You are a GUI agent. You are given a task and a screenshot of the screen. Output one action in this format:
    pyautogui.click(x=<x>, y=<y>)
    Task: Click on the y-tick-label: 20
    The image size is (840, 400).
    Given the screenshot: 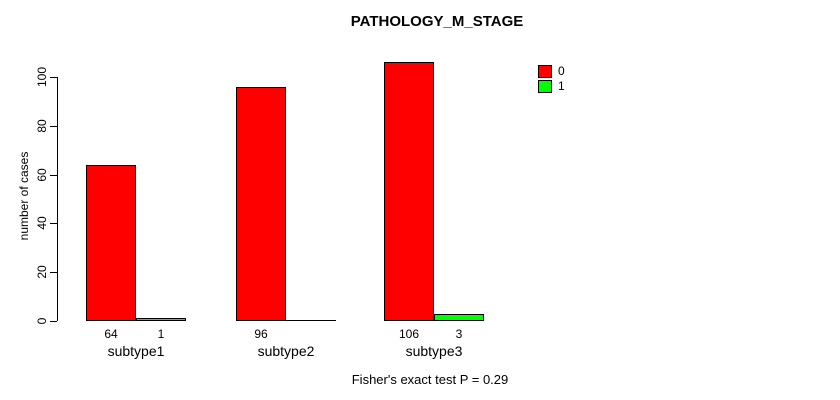 What is the action you would take?
    pyautogui.click(x=42, y=272)
    